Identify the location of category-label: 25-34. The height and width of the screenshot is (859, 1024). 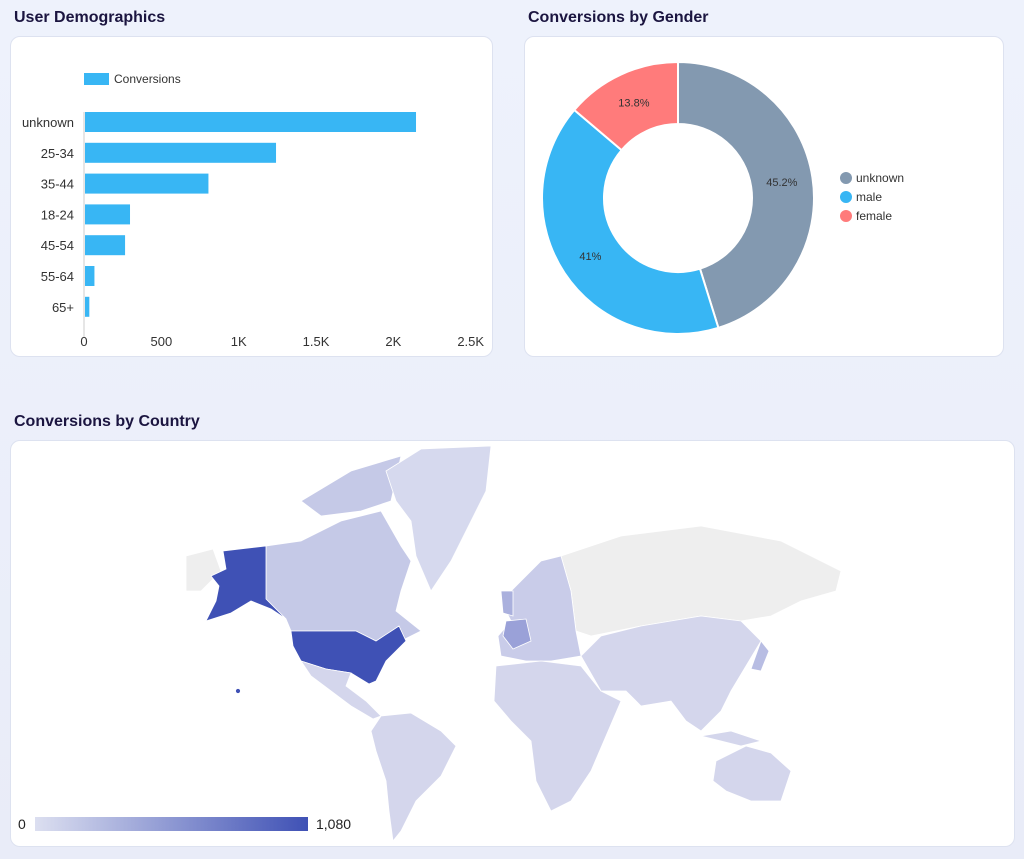
(57, 153).